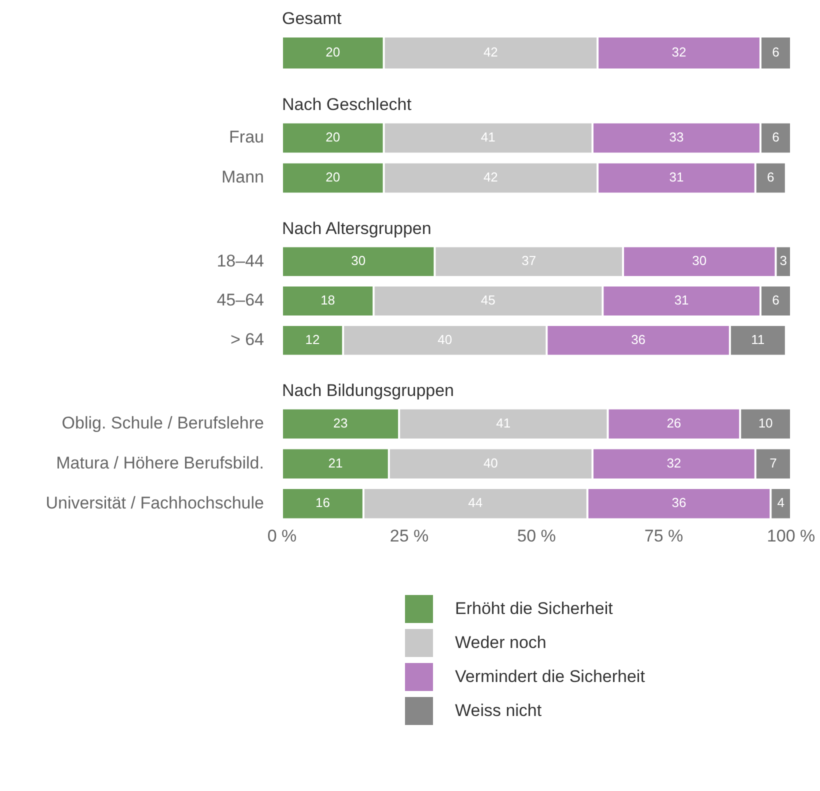 The height and width of the screenshot is (791, 820). I want to click on data-label: 23, so click(340, 423).